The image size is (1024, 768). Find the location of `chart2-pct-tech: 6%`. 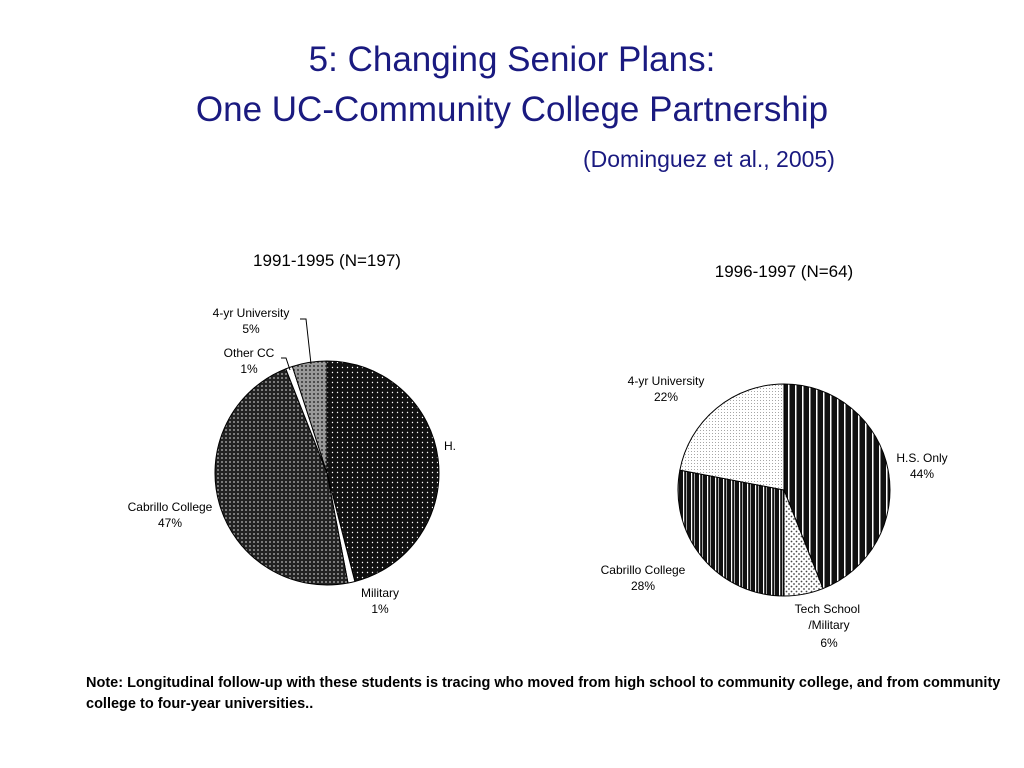

chart2-pct-tech: 6% is located at coordinates (829, 643).